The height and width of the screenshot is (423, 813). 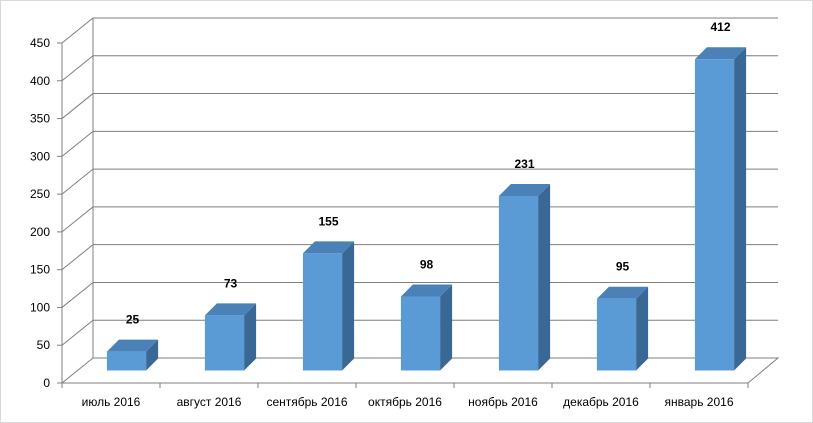 What do you see at coordinates (427, 264) in the screenshot?
I see `data-label: 98` at bounding box center [427, 264].